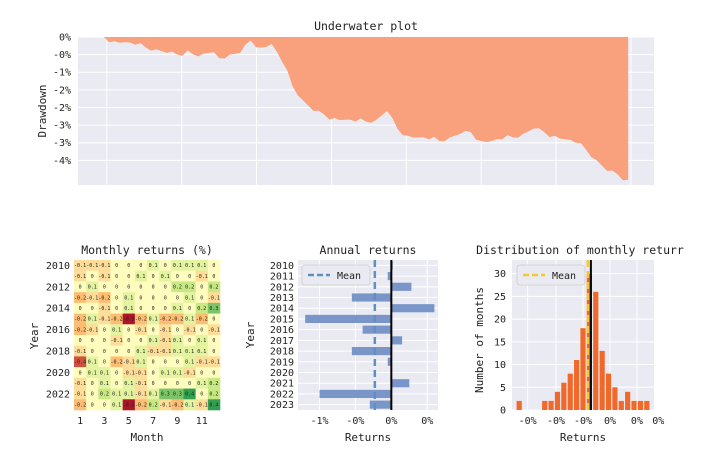 The image size is (720, 459). Describe the element at coordinates (370, 335) in the screenshot. I see `annual-returns-bars` at that location.